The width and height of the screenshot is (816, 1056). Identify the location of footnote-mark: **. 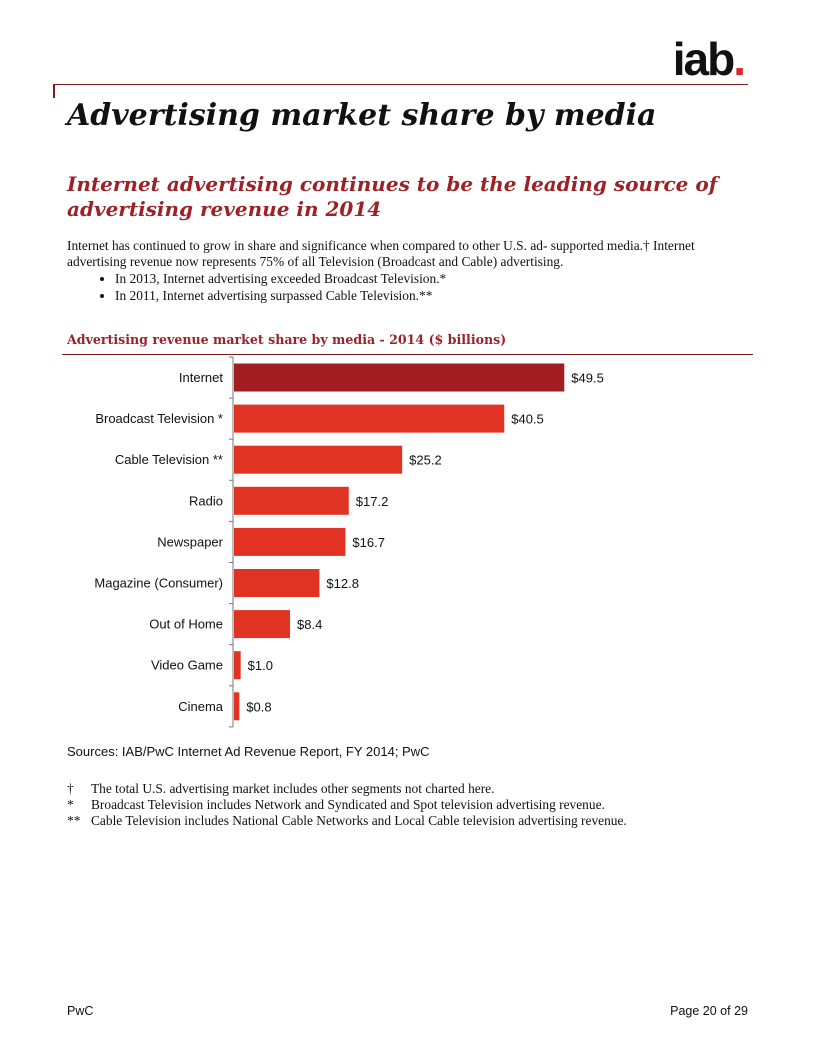
(74, 820).